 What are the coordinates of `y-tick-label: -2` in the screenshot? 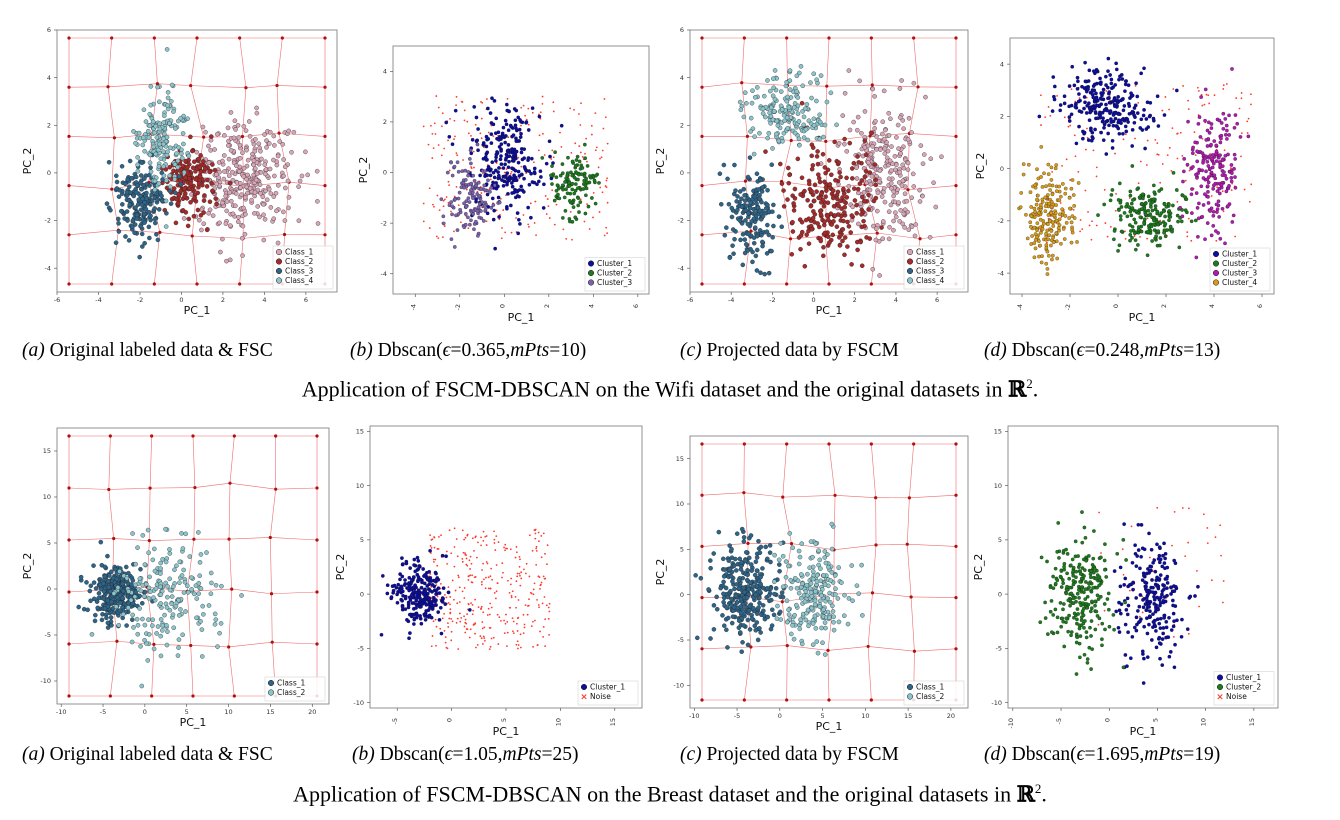 It's located at (681, 221).